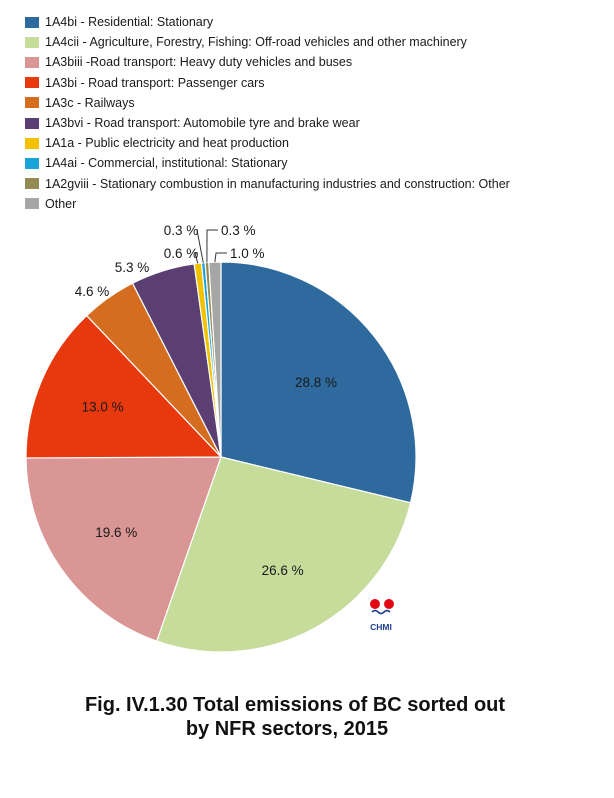 This screenshot has width=614, height=798. I want to click on chmi-logo-left-dot, so click(375, 604).